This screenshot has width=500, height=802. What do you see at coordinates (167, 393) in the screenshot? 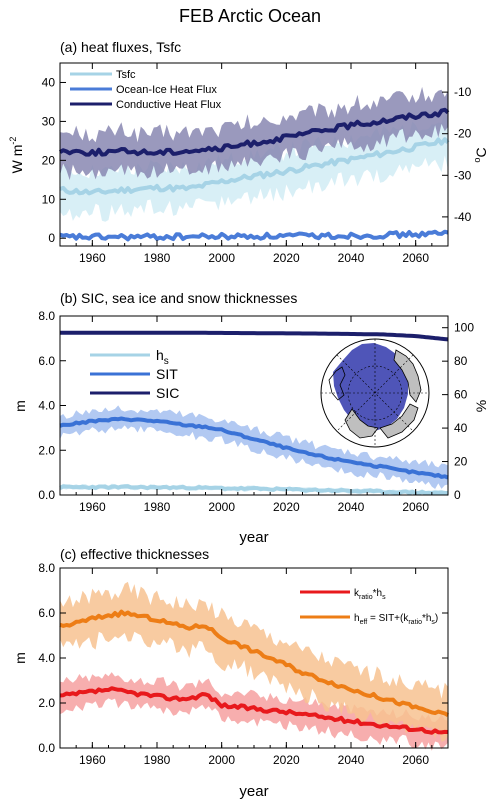
I see `legend-sic-label: SIC` at bounding box center [167, 393].